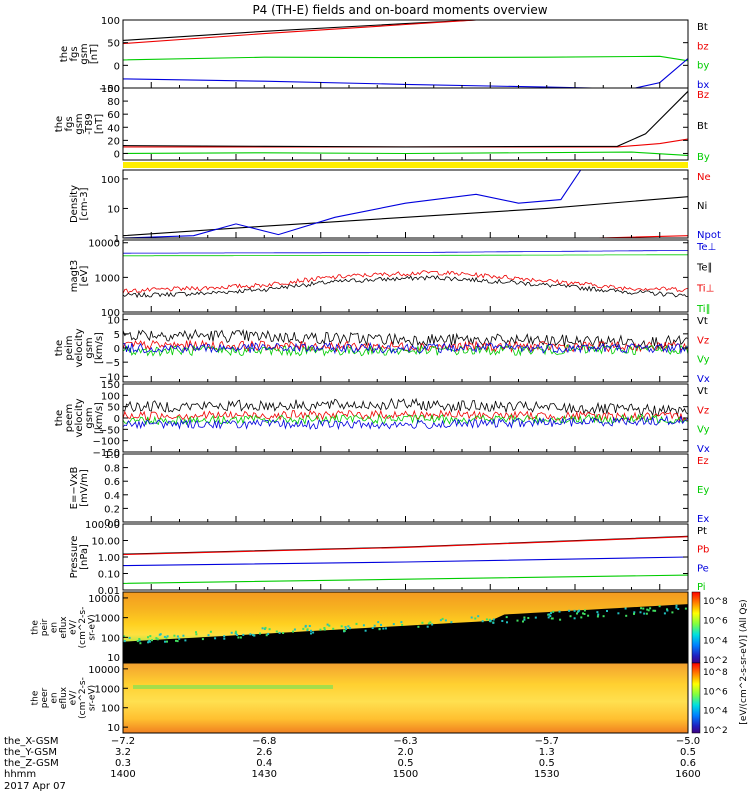 This screenshot has height=800, width=750. I want to click on y-tick-label: 0.8, so click(112, 469).